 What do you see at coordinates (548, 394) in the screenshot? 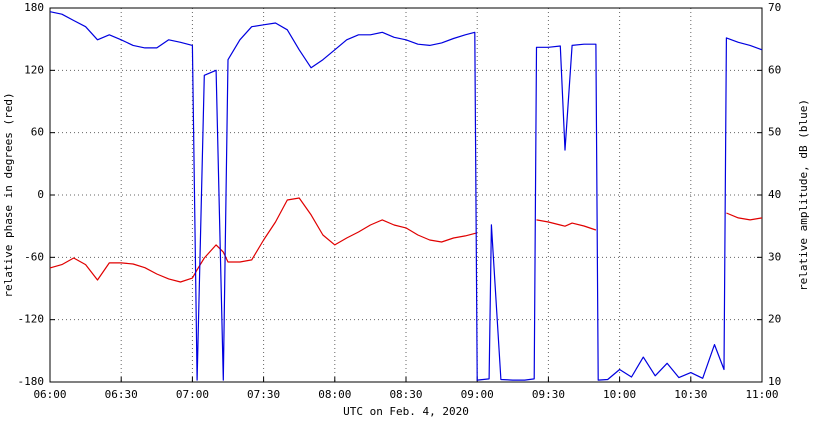
I see `x-tick-label: 09:30` at bounding box center [548, 394].